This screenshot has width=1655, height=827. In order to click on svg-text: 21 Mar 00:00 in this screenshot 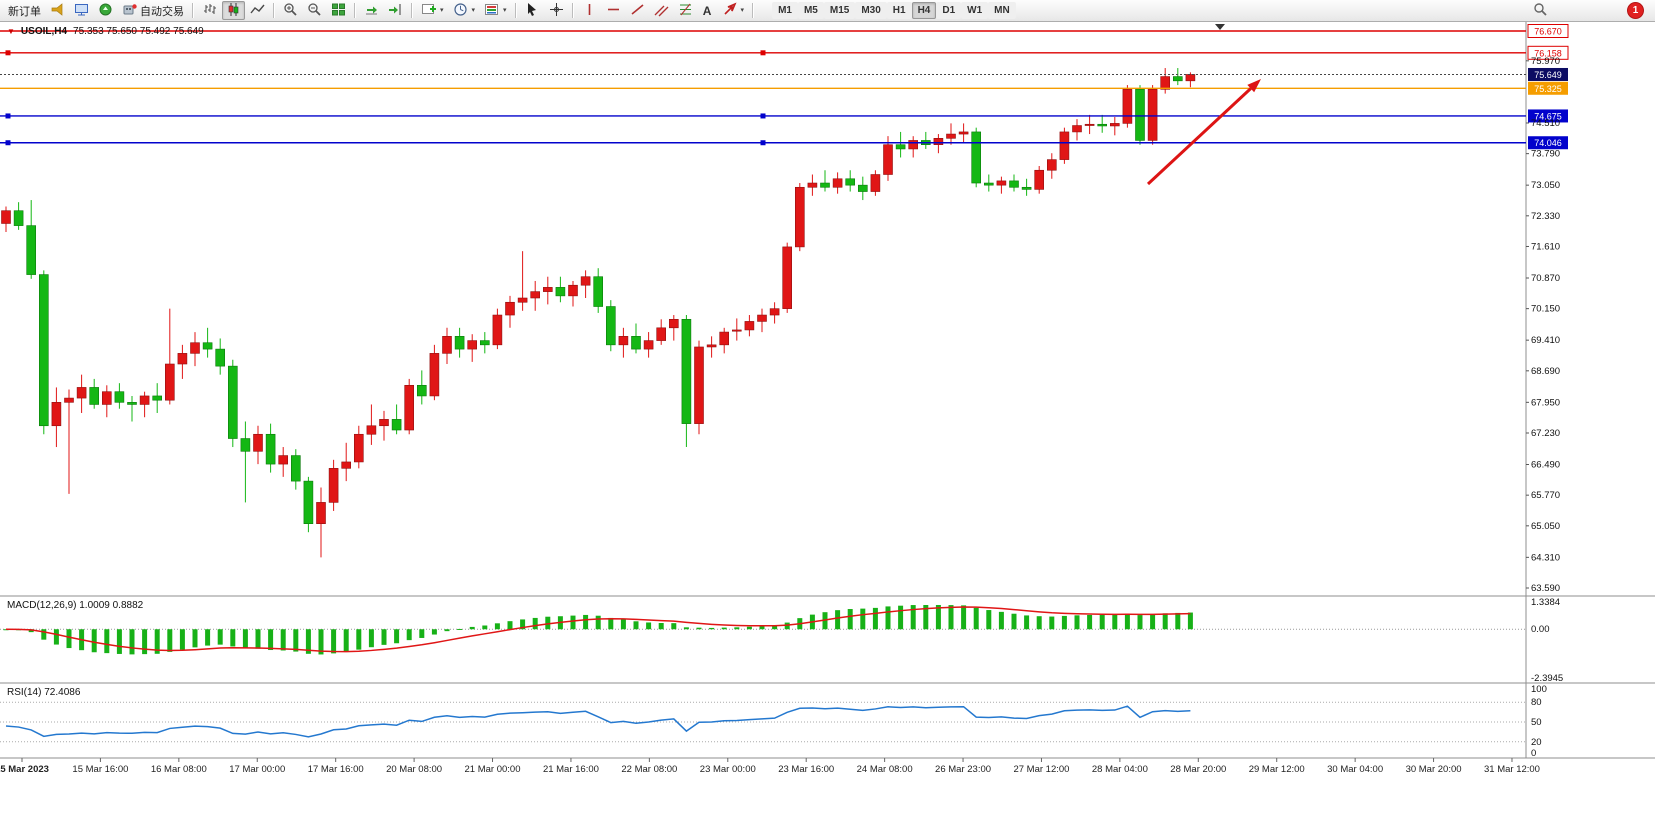, I will do `click(493, 769)`.